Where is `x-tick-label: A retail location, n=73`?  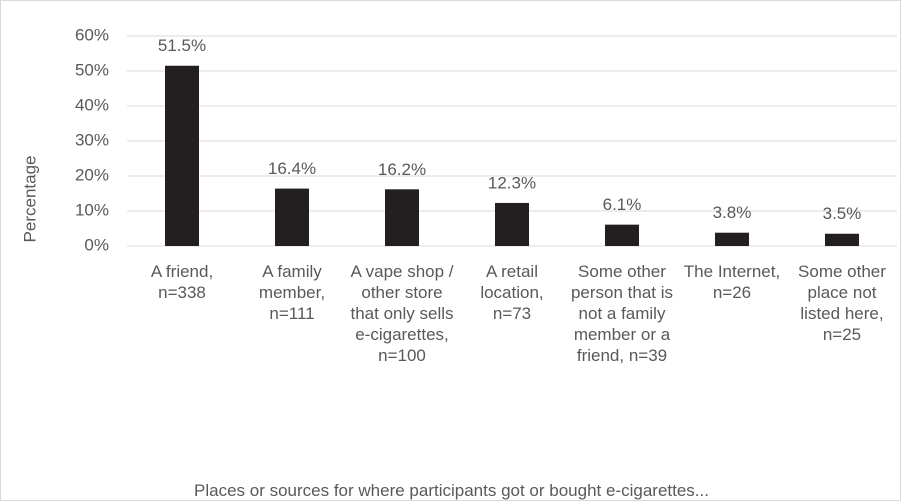 x-tick-label: A retail location, n=73 is located at coordinates (512, 292).